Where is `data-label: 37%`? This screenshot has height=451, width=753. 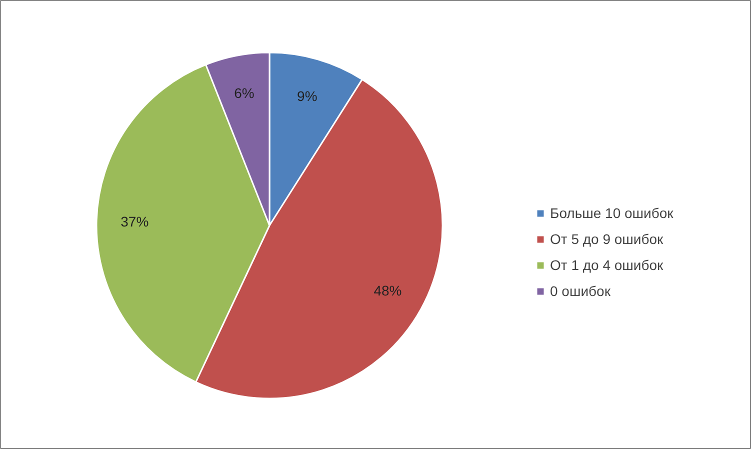
data-label: 37% is located at coordinates (134, 221).